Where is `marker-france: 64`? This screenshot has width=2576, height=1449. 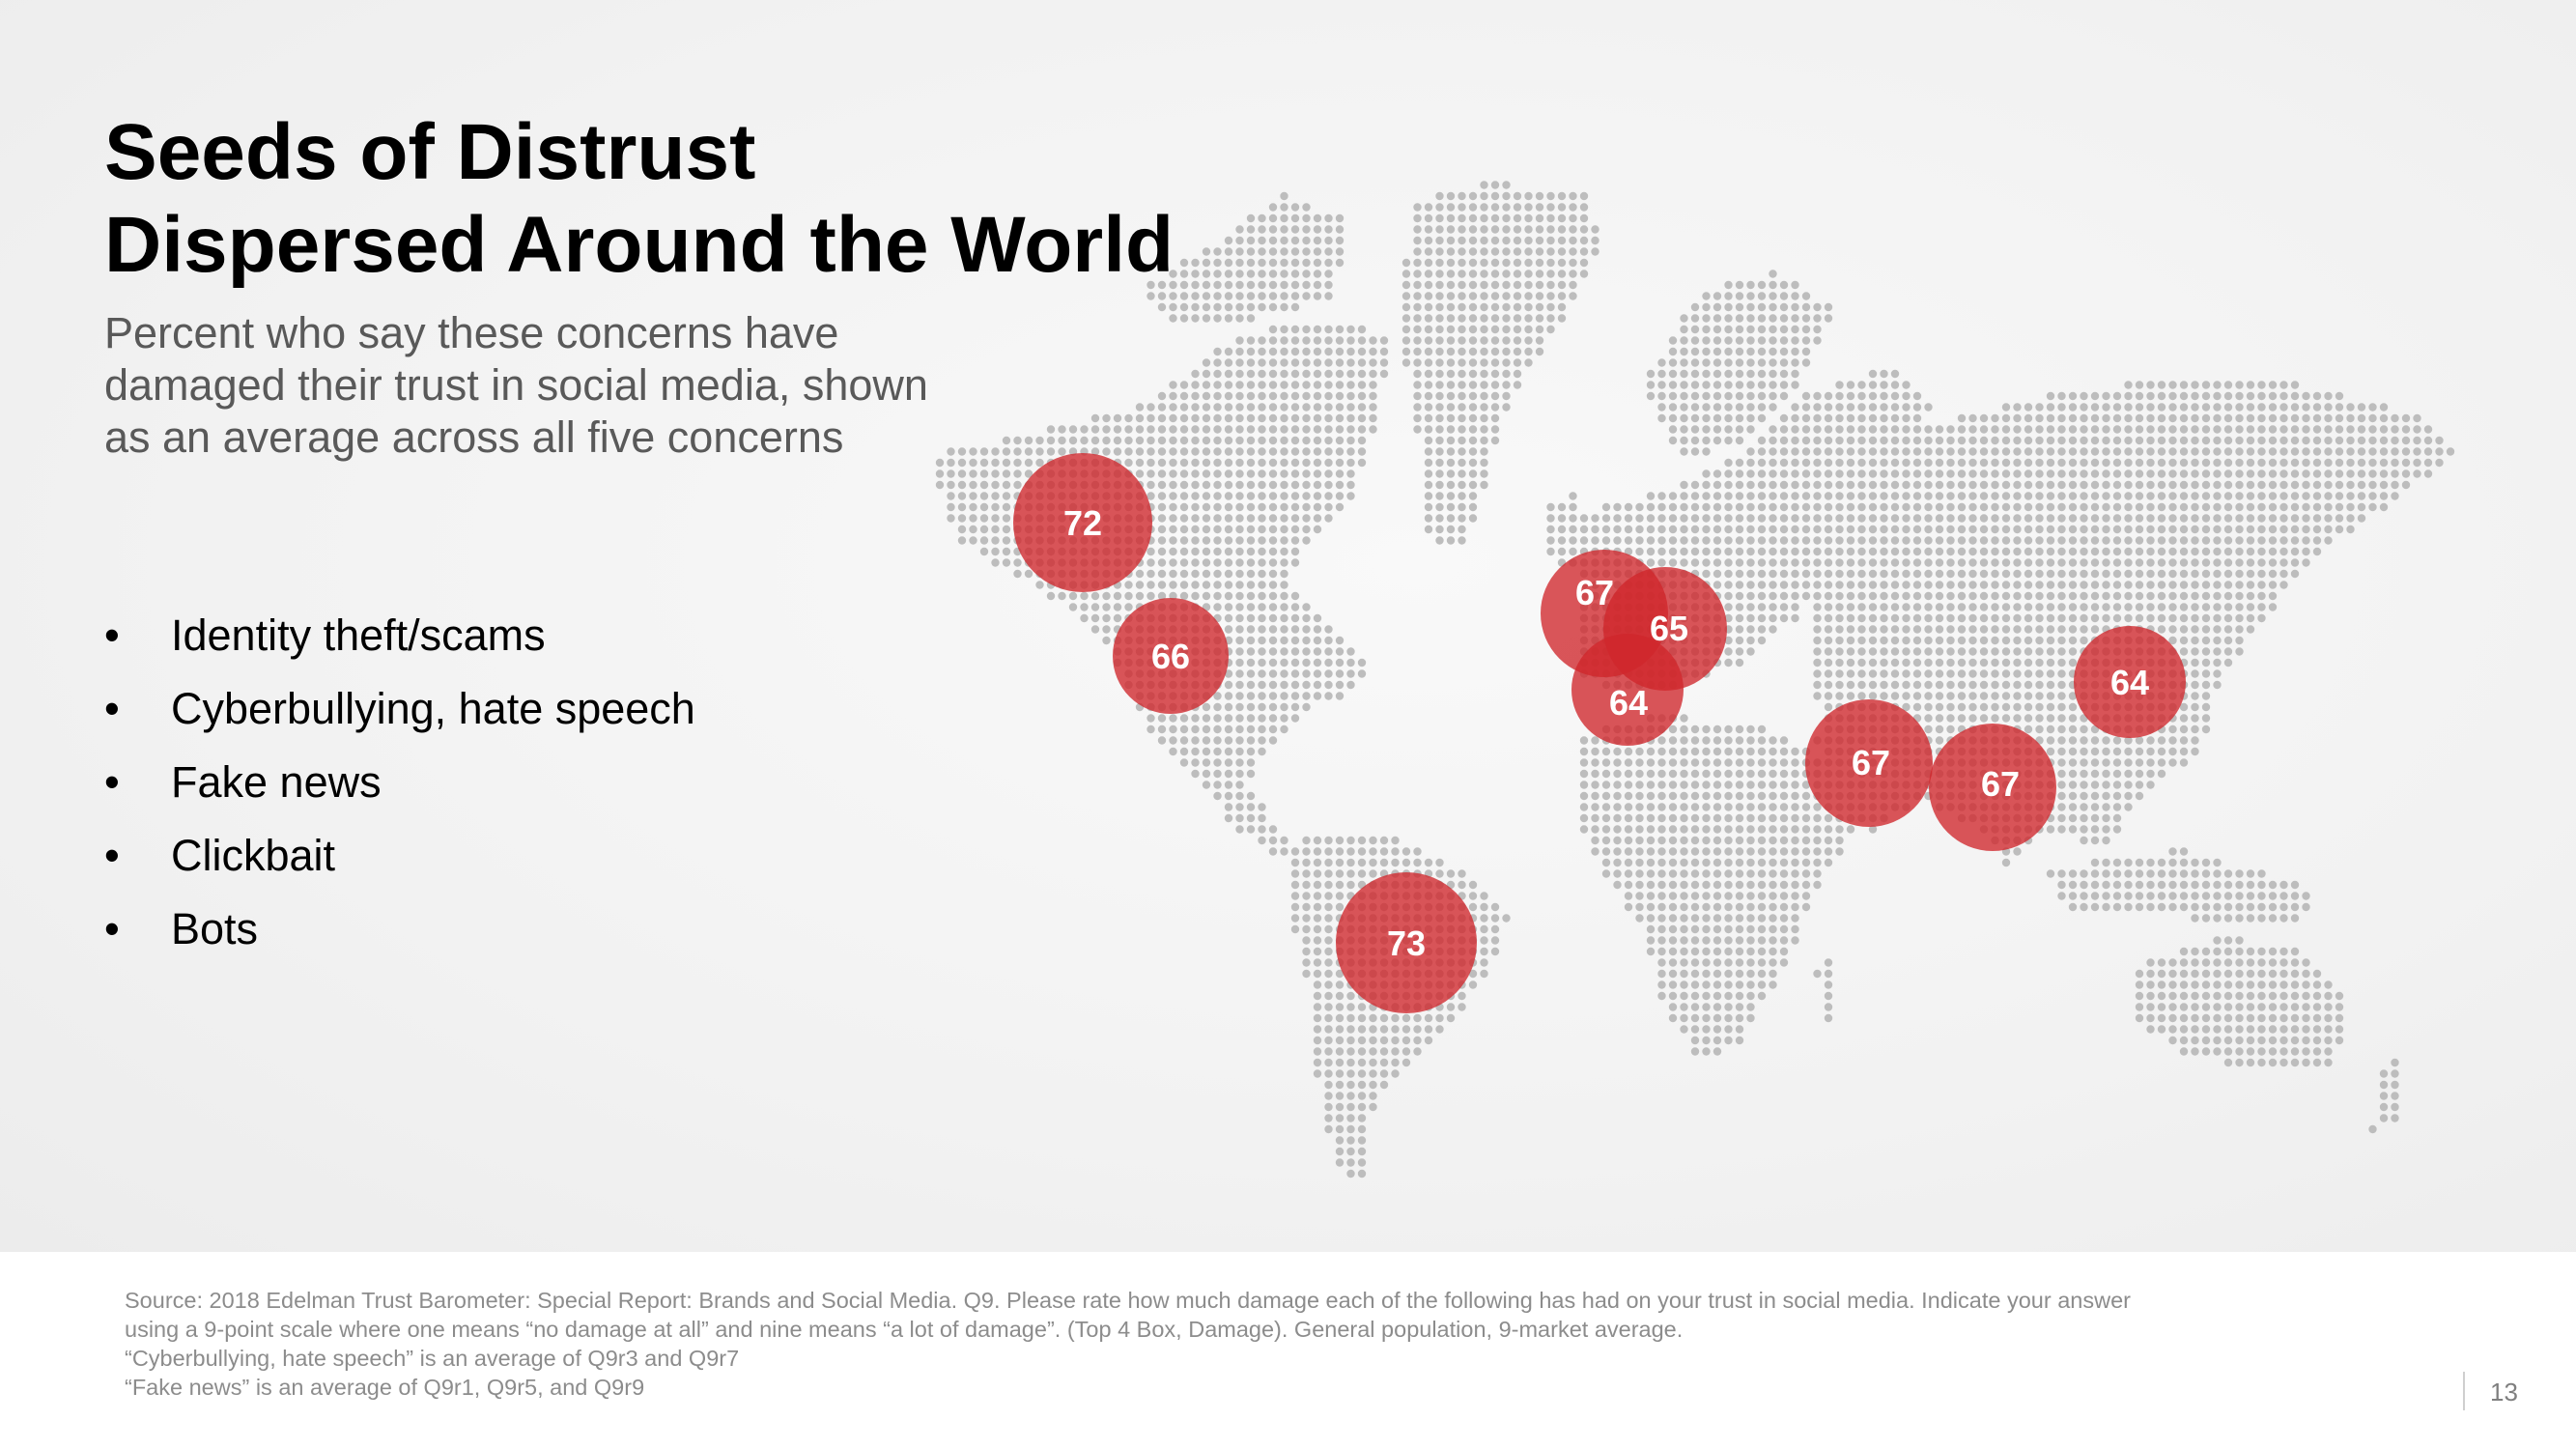 marker-france: 64 is located at coordinates (1627, 690).